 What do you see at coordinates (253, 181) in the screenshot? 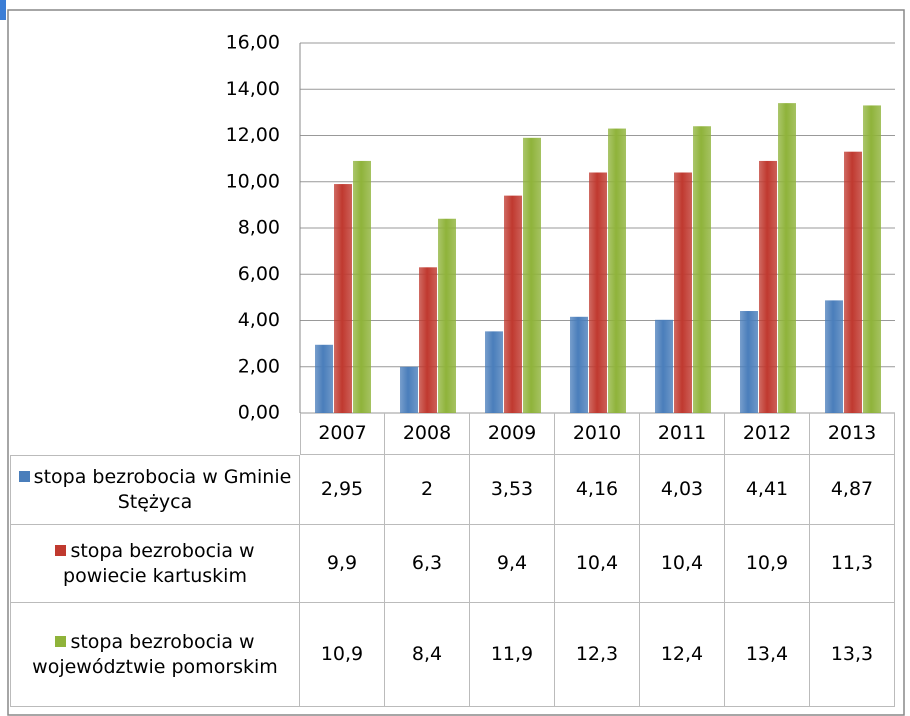
I see `y-tick-label: 10,00` at bounding box center [253, 181].